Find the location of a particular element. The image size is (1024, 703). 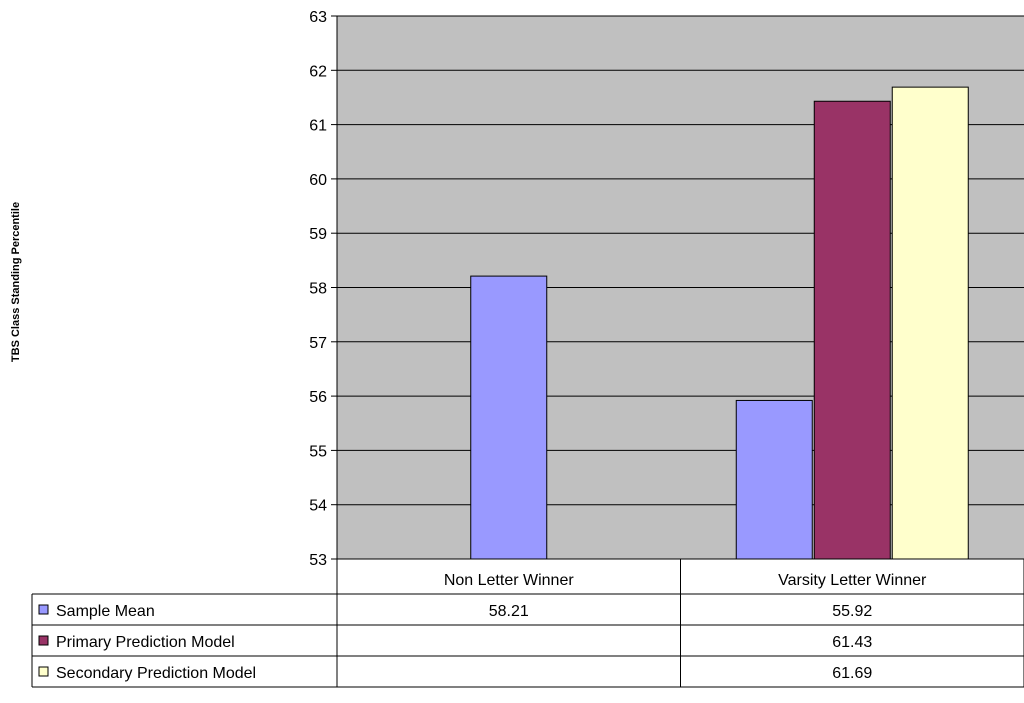

y-tick-label: 63 is located at coordinates (318, 17).